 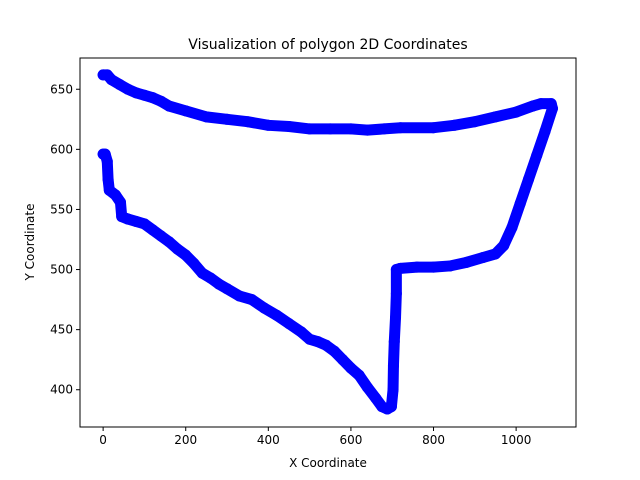 I want to click on x-tick-label: 600, so click(x=350, y=440).